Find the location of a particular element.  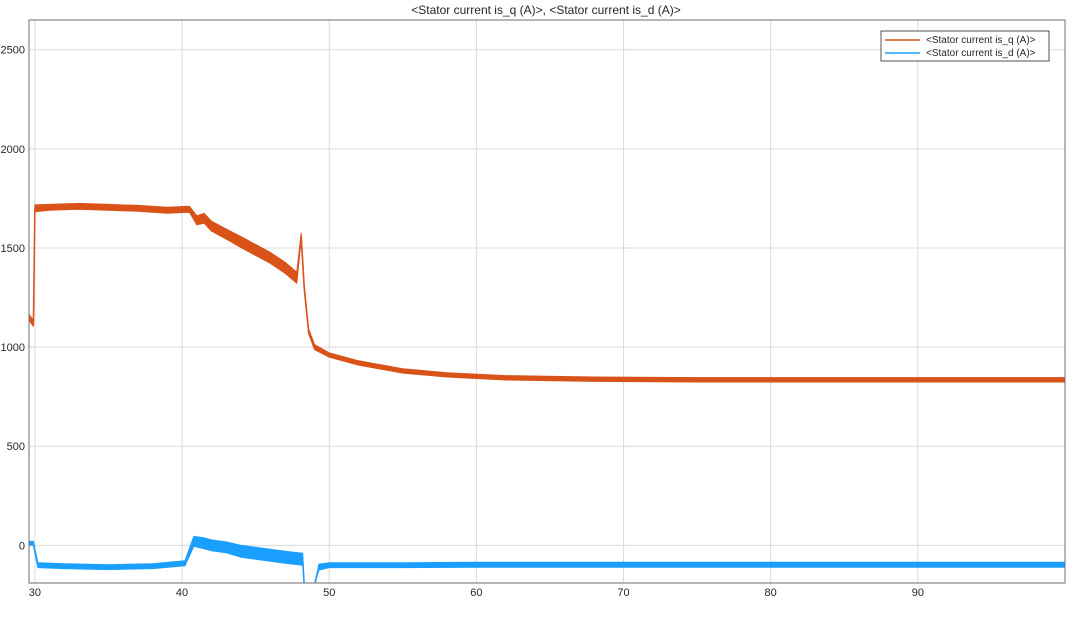

legend-label-is-q: <Stator current is_q (A)> is located at coordinates (981, 40).